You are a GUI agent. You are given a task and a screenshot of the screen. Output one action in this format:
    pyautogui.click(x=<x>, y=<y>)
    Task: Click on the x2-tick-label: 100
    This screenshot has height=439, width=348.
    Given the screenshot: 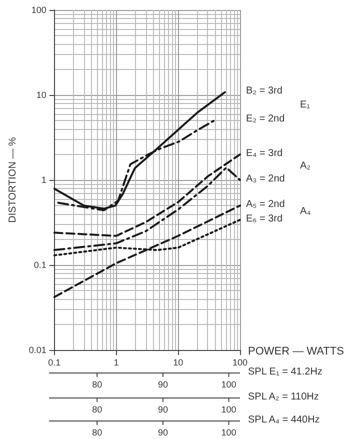 What is the action you would take?
    pyautogui.click(x=228, y=385)
    